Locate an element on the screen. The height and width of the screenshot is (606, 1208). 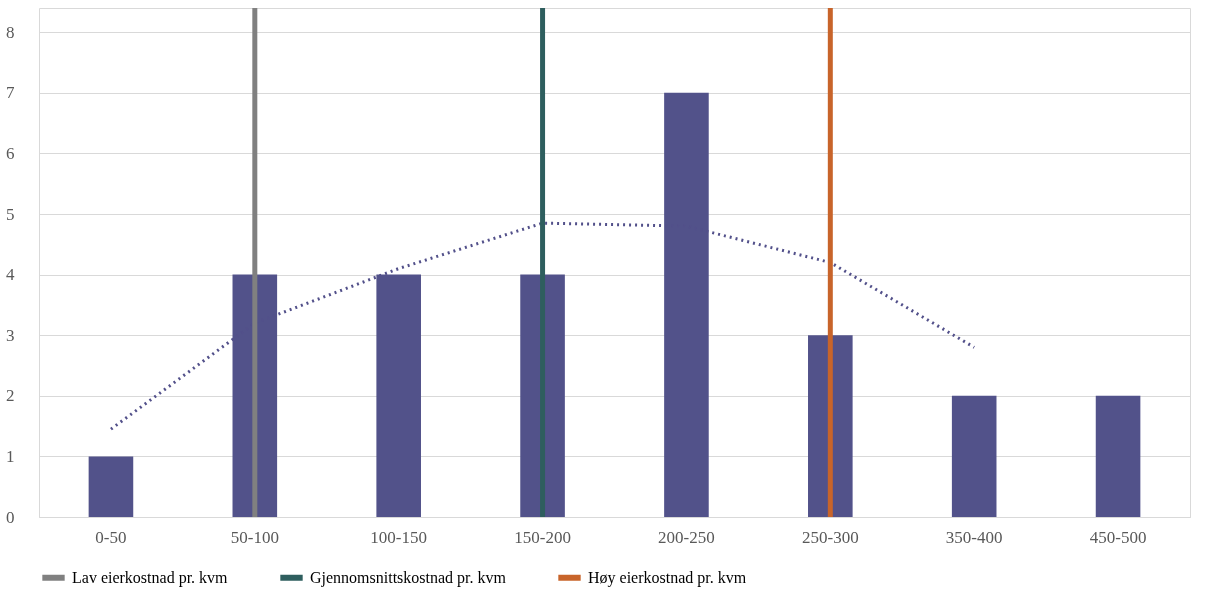
y-tick-label: 5 is located at coordinates (10, 214).